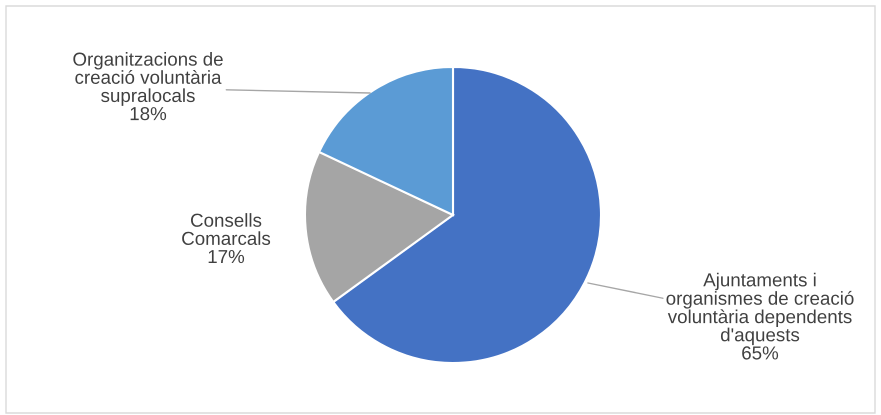 The image size is (881, 415). I want to click on slice-label: Consells Comarcals, so click(226, 229).